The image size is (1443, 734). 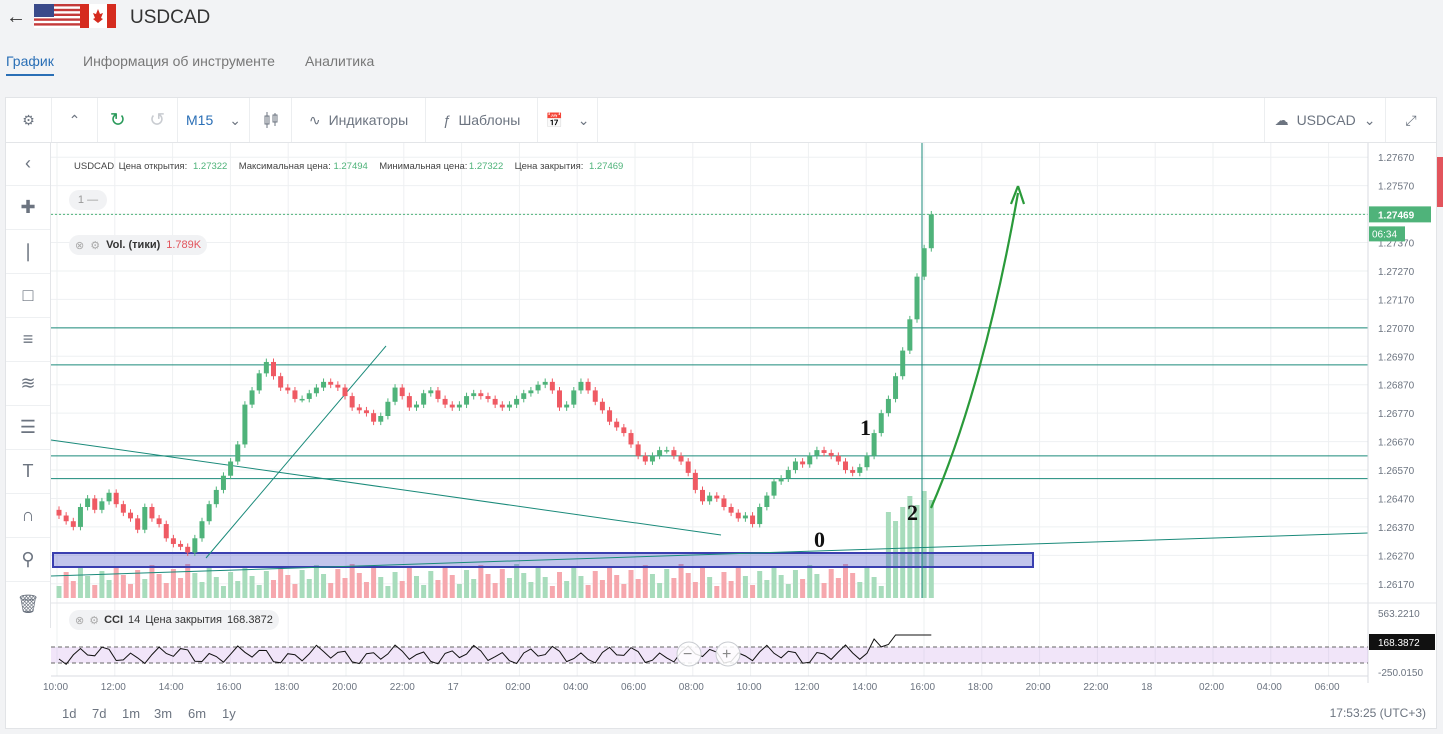 I want to click on price-tick-label: 1.26770, so click(x=1396, y=414).